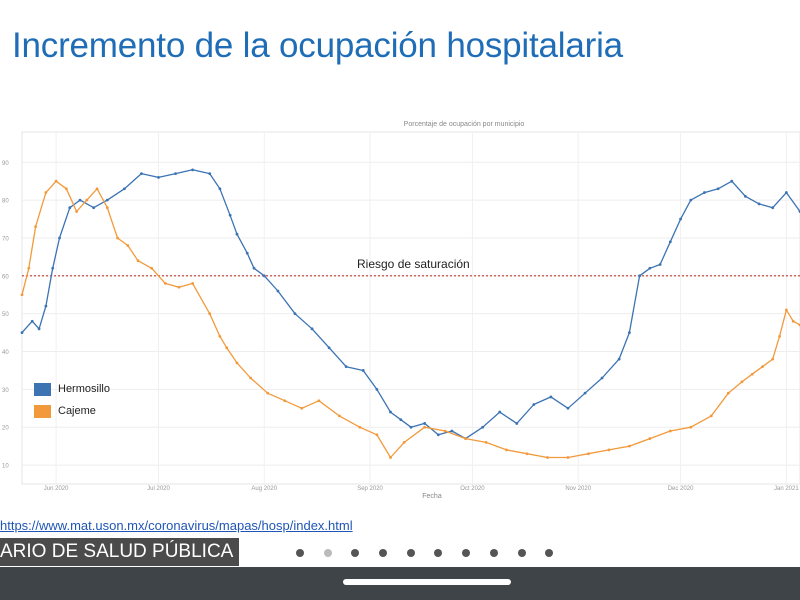 The width and height of the screenshot is (800, 600). What do you see at coordinates (317, 45) in the screenshot?
I see `slide-title: Incremento de la ocupación hospitalaria` at bounding box center [317, 45].